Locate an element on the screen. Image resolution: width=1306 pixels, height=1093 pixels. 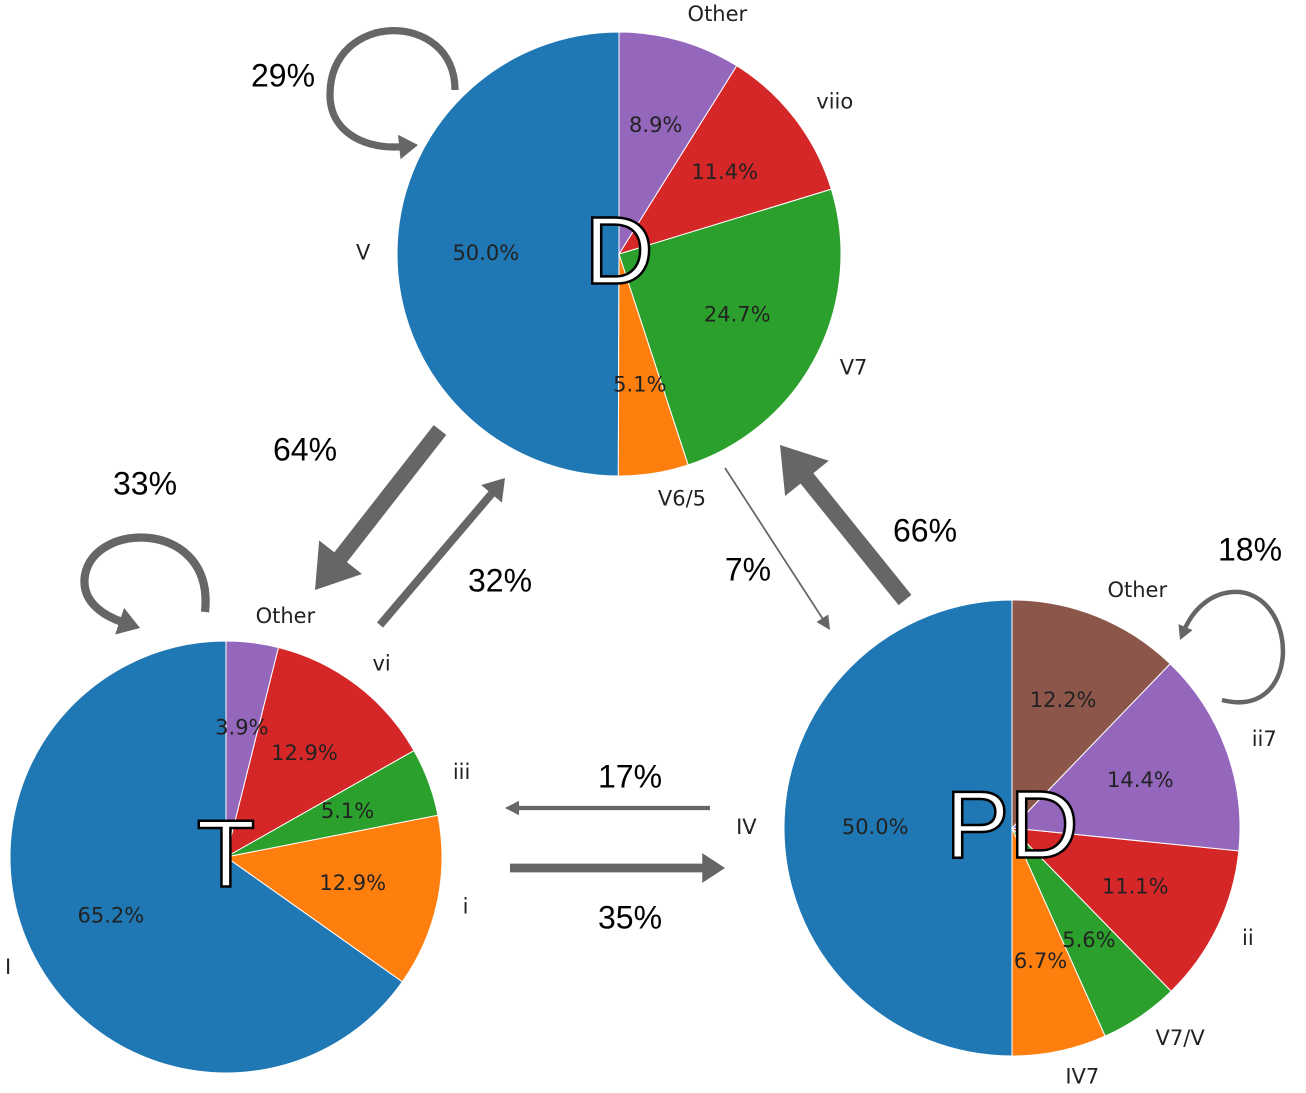
category-label: ii is located at coordinates (1248, 938).